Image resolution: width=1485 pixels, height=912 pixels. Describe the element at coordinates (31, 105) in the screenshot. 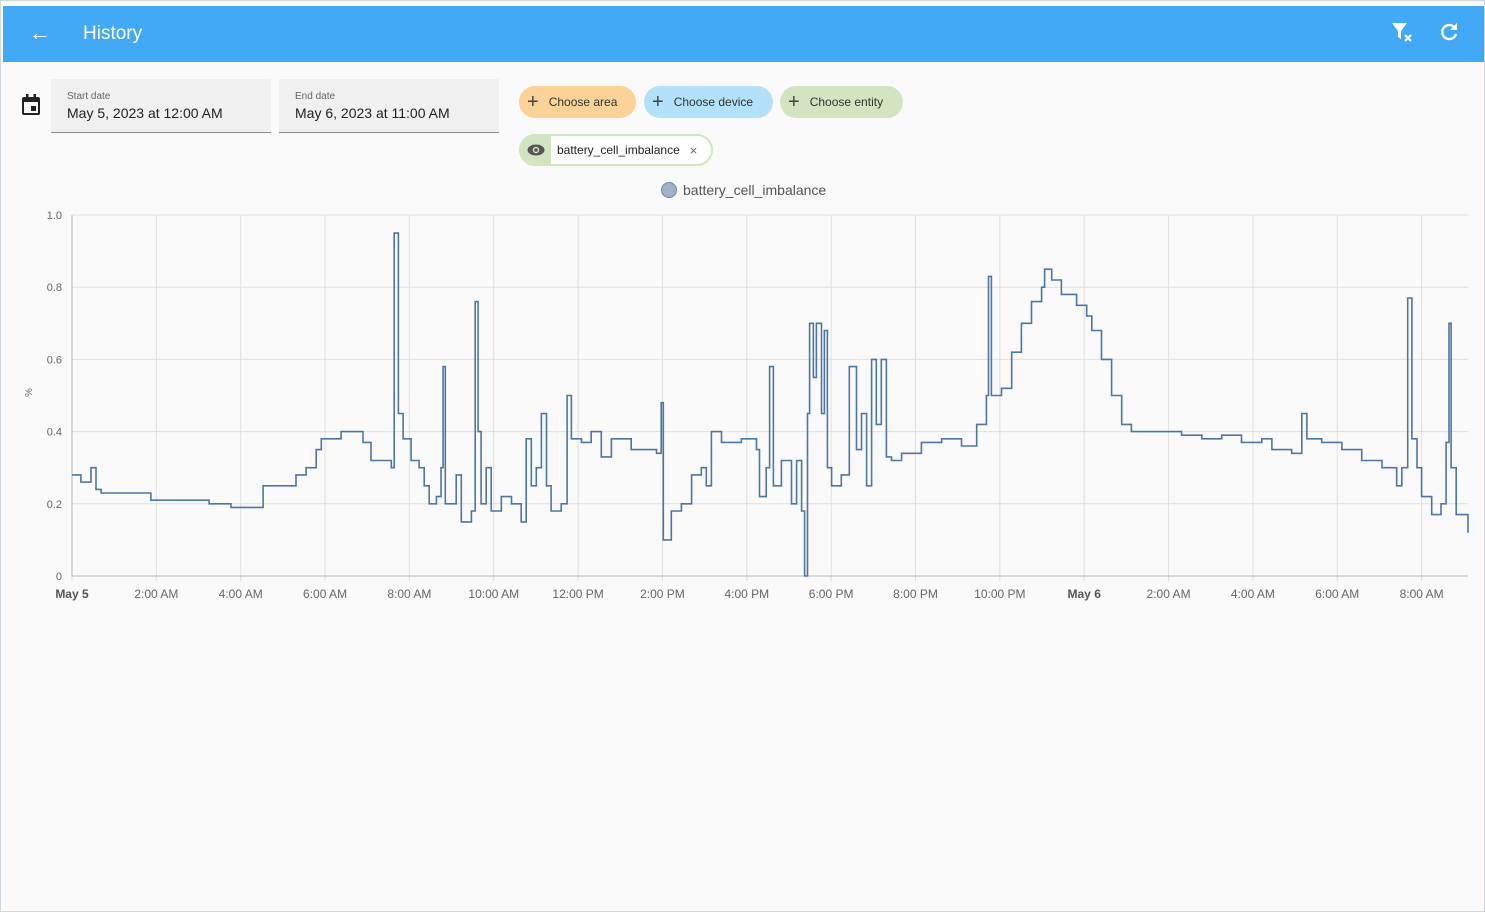

I see `calendar-icon` at that location.